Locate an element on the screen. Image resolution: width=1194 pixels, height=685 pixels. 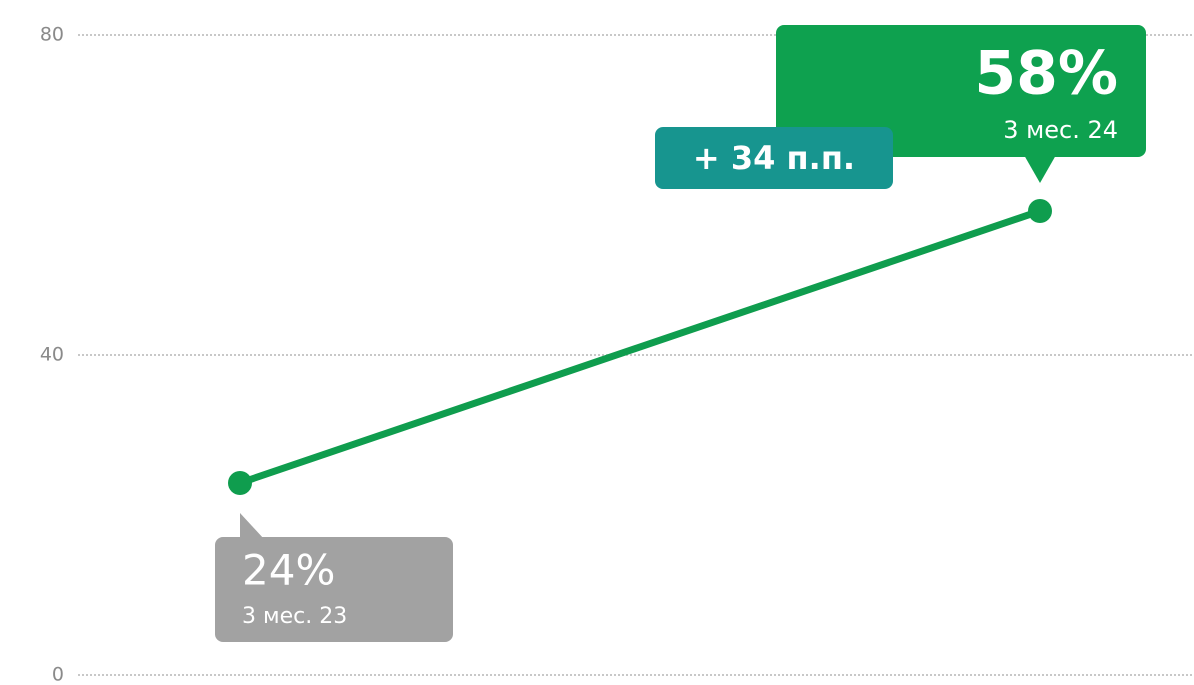
annotation: + 34 п.п. is located at coordinates (774, 158).